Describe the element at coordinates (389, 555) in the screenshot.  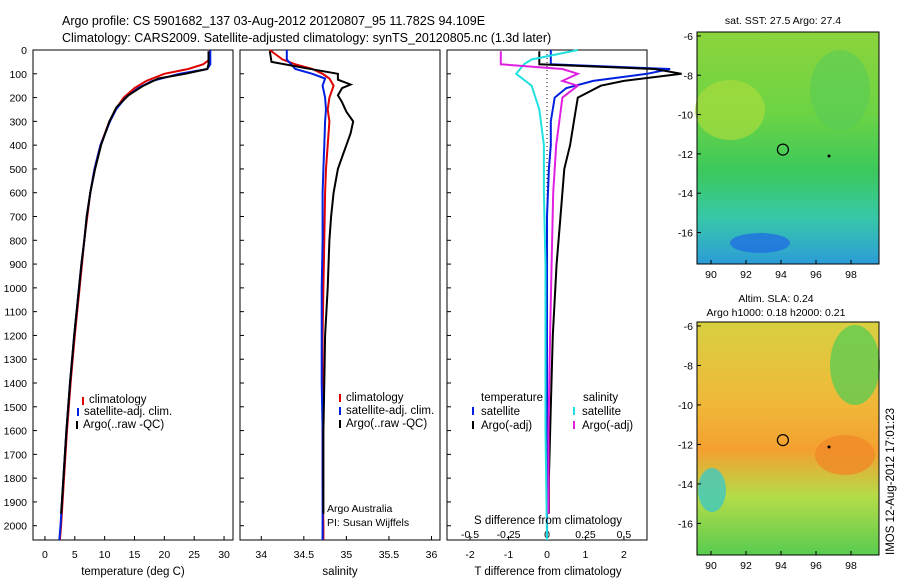
I see `x-tick-label: 35.5` at that location.